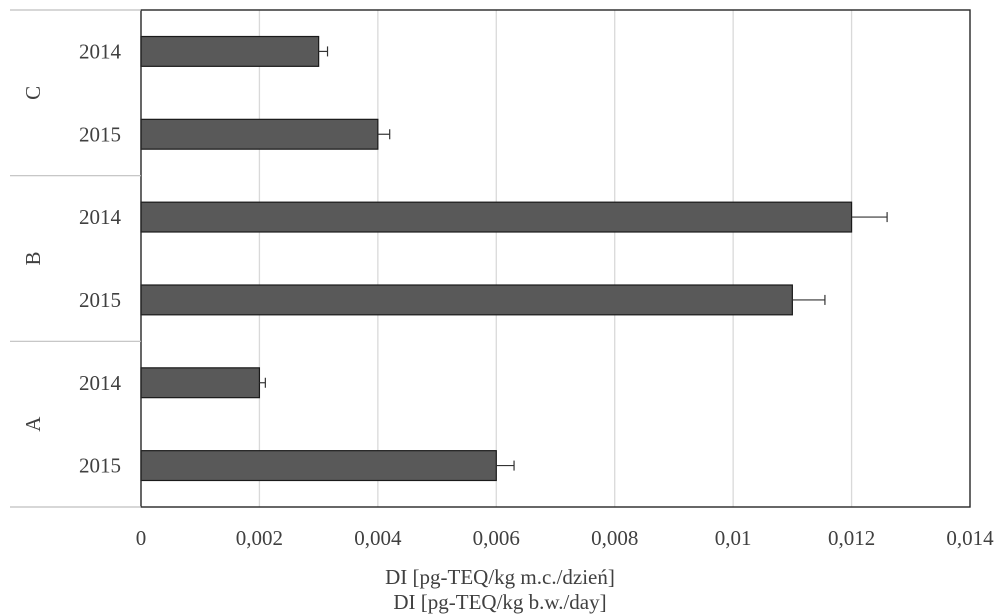 The width and height of the screenshot is (1000, 616). Describe the element at coordinates (500, 577) in the screenshot. I see `x-axis-title: DI [pg-TEQ/kg m.c./dzień]` at that location.